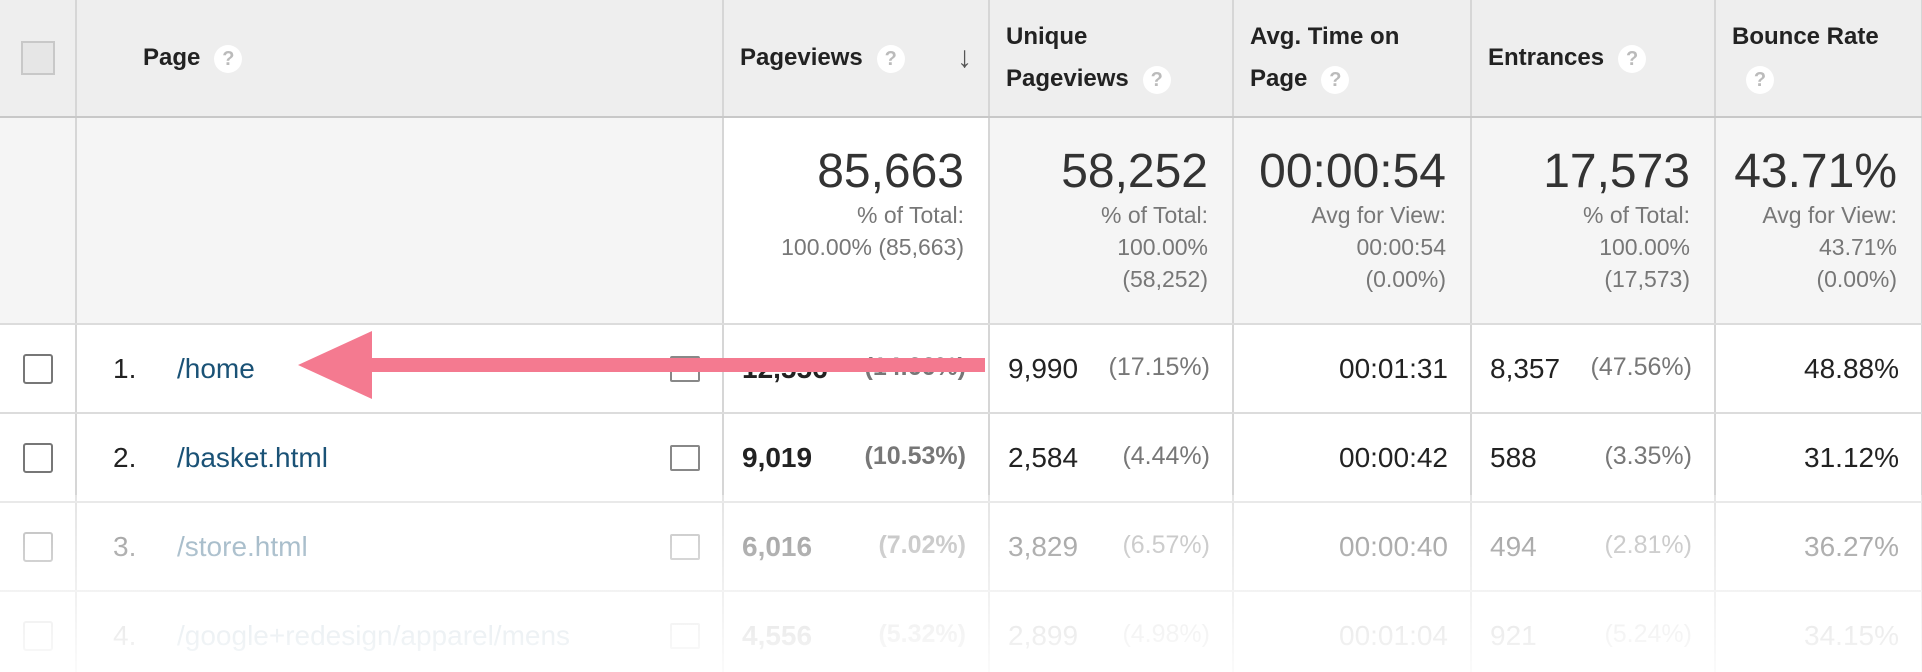 This screenshot has height=672, width=1922. What do you see at coordinates (37, 58) in the screenshot?
I see `select-all-checkbox` at bounding box center [37, 58].